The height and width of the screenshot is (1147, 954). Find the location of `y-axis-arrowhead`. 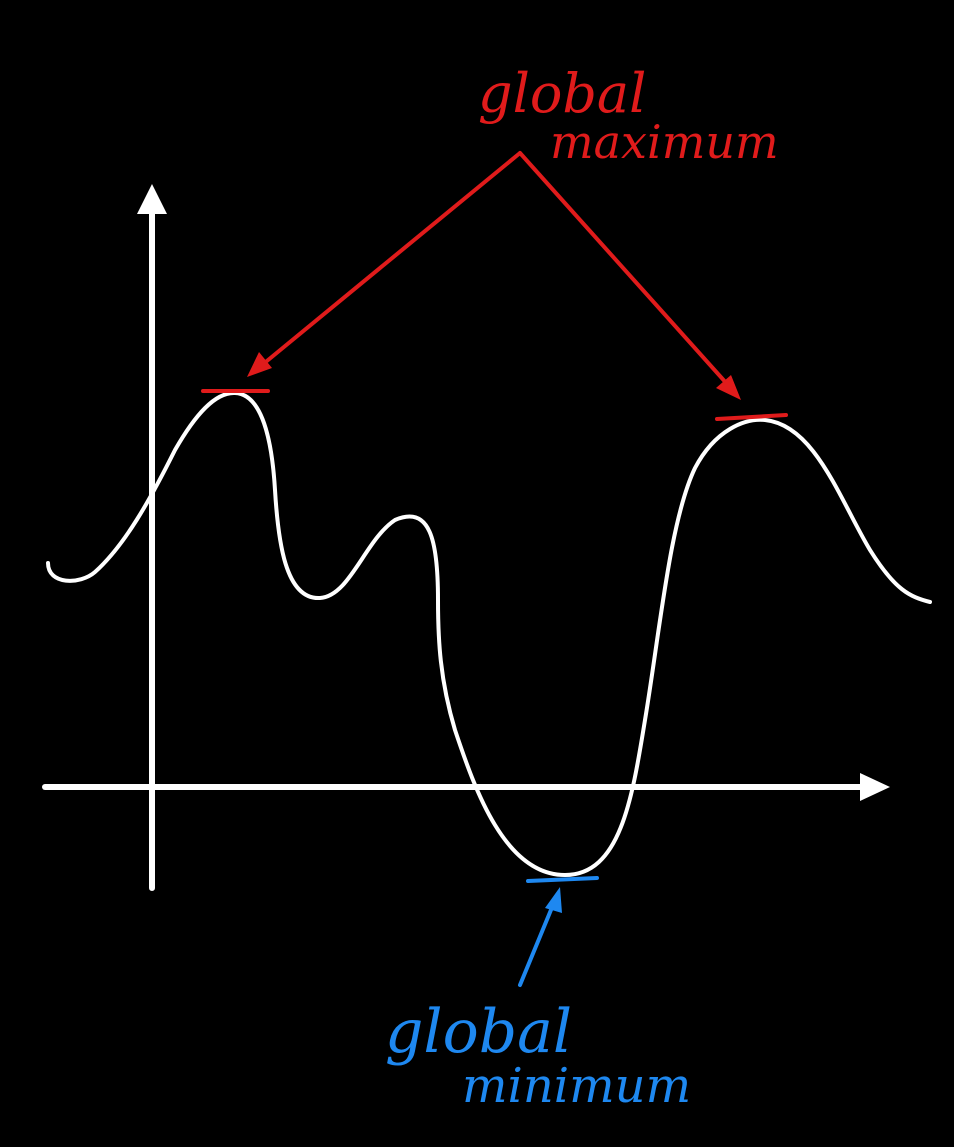

y-axis-arrowhead is located at coordinates (152, 199).